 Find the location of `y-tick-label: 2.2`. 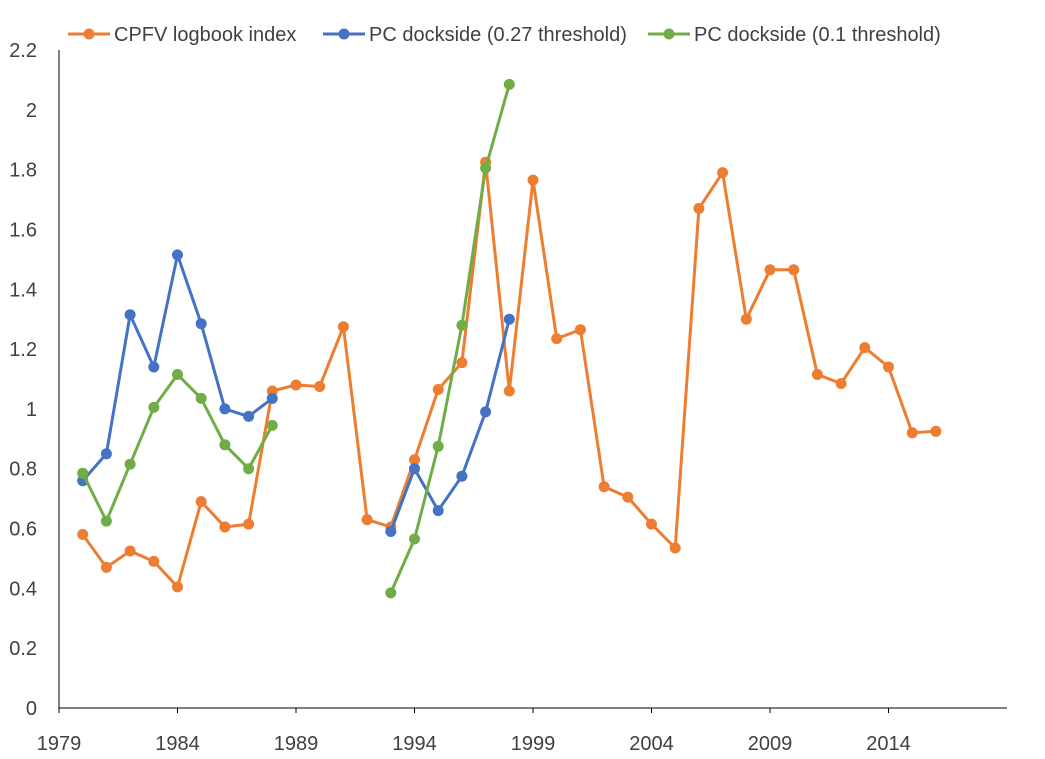

y-tick-label: 2.2 is located at coordinates (23, 51).